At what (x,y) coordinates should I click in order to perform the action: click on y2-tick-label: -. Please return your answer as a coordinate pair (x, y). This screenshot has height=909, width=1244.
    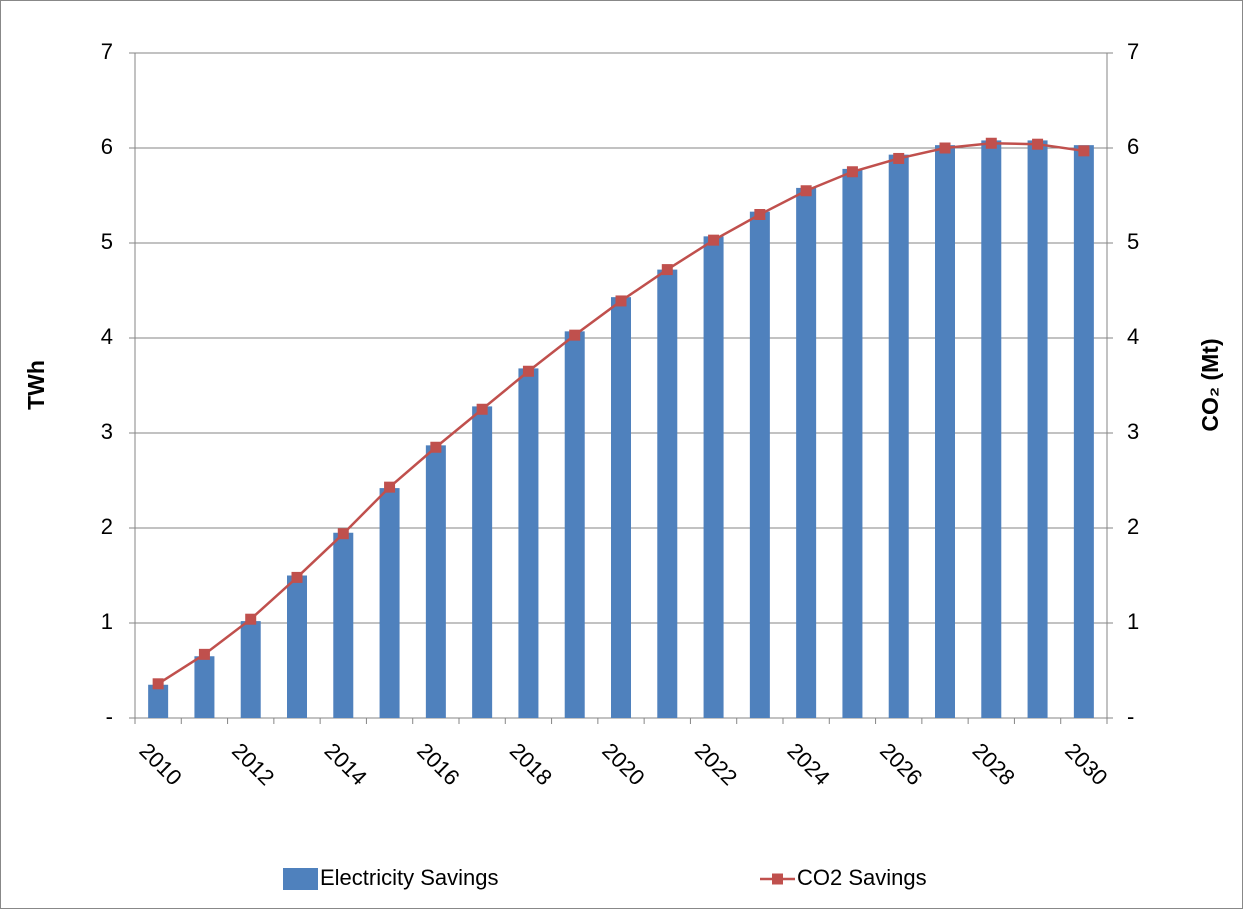
    Looking at the image, I should click on (1130, 716).